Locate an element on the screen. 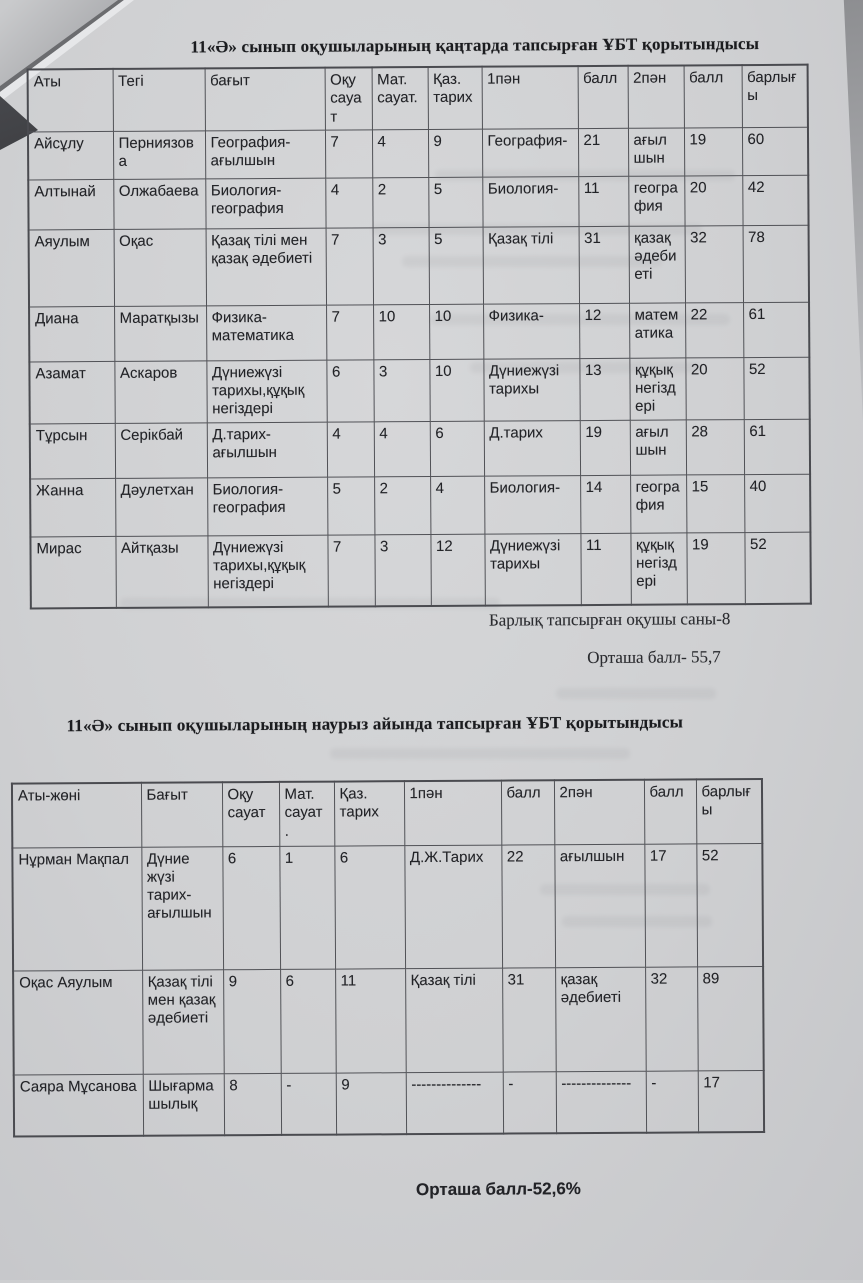 The width and height of the screenshot is (863, 1283). table-cell: ағылшын is located at coordinates (656, 152).